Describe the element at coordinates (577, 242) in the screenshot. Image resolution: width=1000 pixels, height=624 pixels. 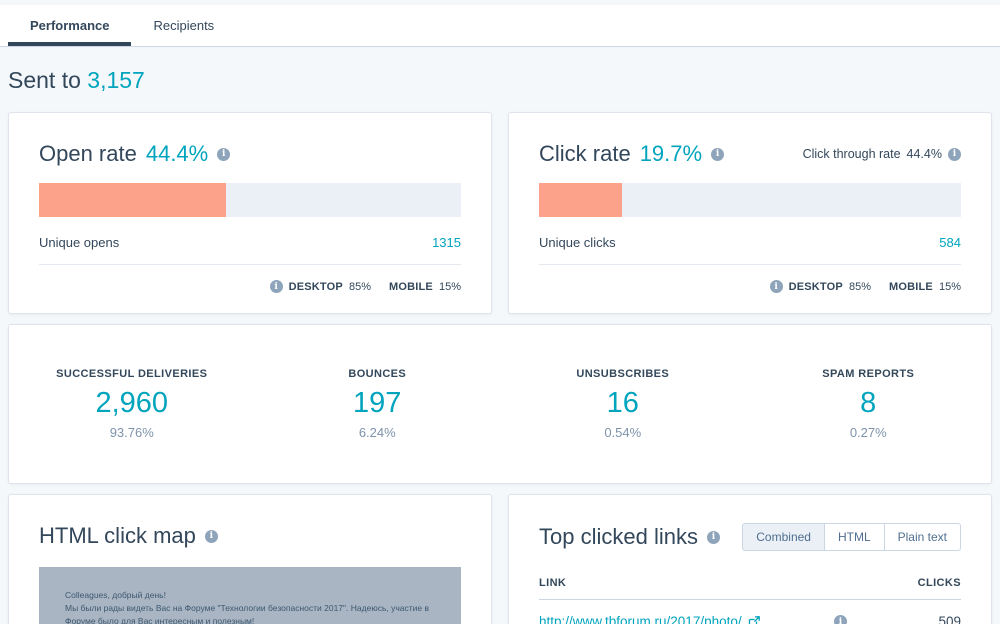
I see `unique-clicks-label: Unique clicks` at that location.